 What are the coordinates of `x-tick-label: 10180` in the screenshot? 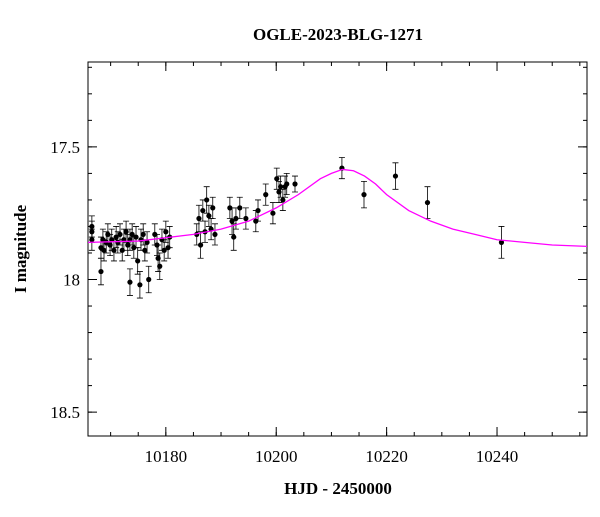 It's located at (166, 456).